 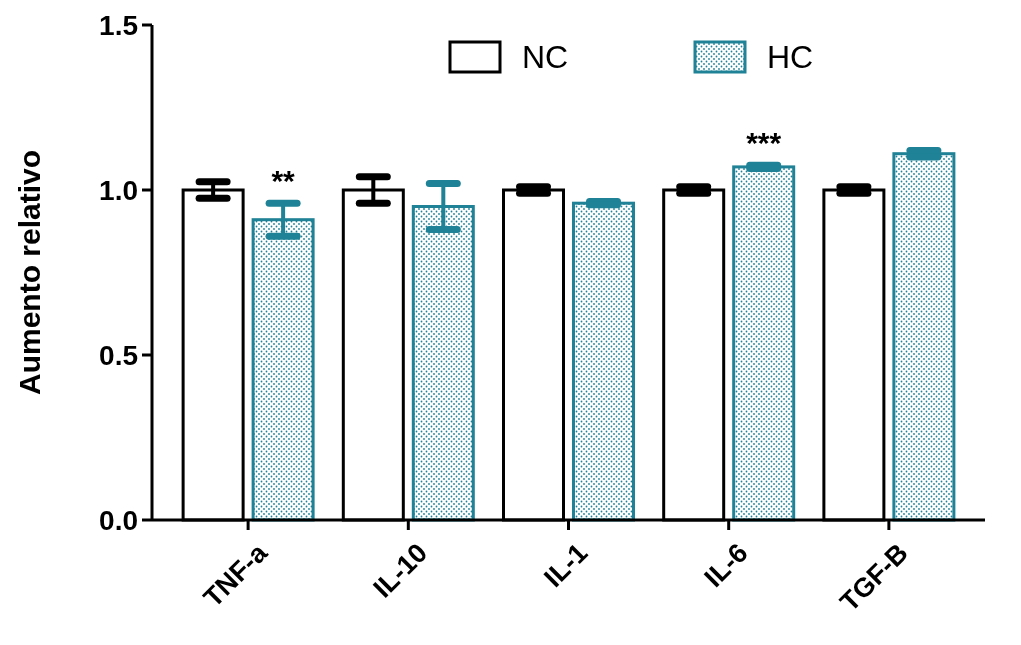 I want to click on annotation: ***, so click(x=764, y=143).